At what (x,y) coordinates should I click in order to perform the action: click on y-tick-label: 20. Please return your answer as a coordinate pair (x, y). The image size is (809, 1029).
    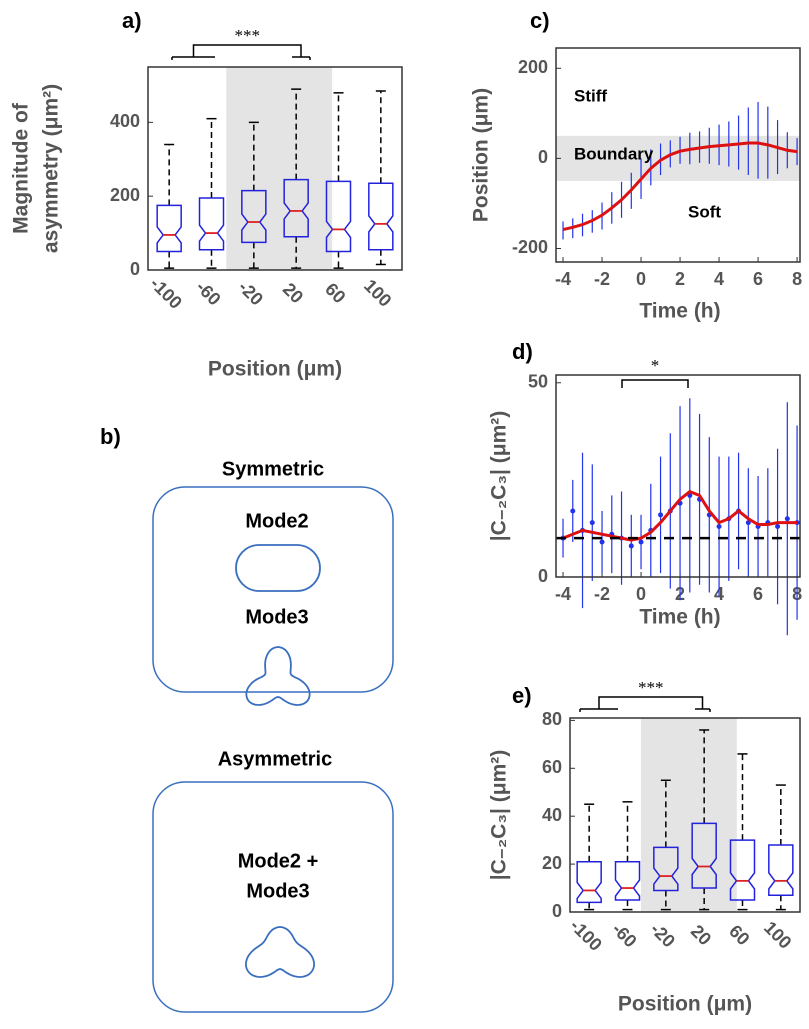
    Looking at the image, I should click on (552, 863).